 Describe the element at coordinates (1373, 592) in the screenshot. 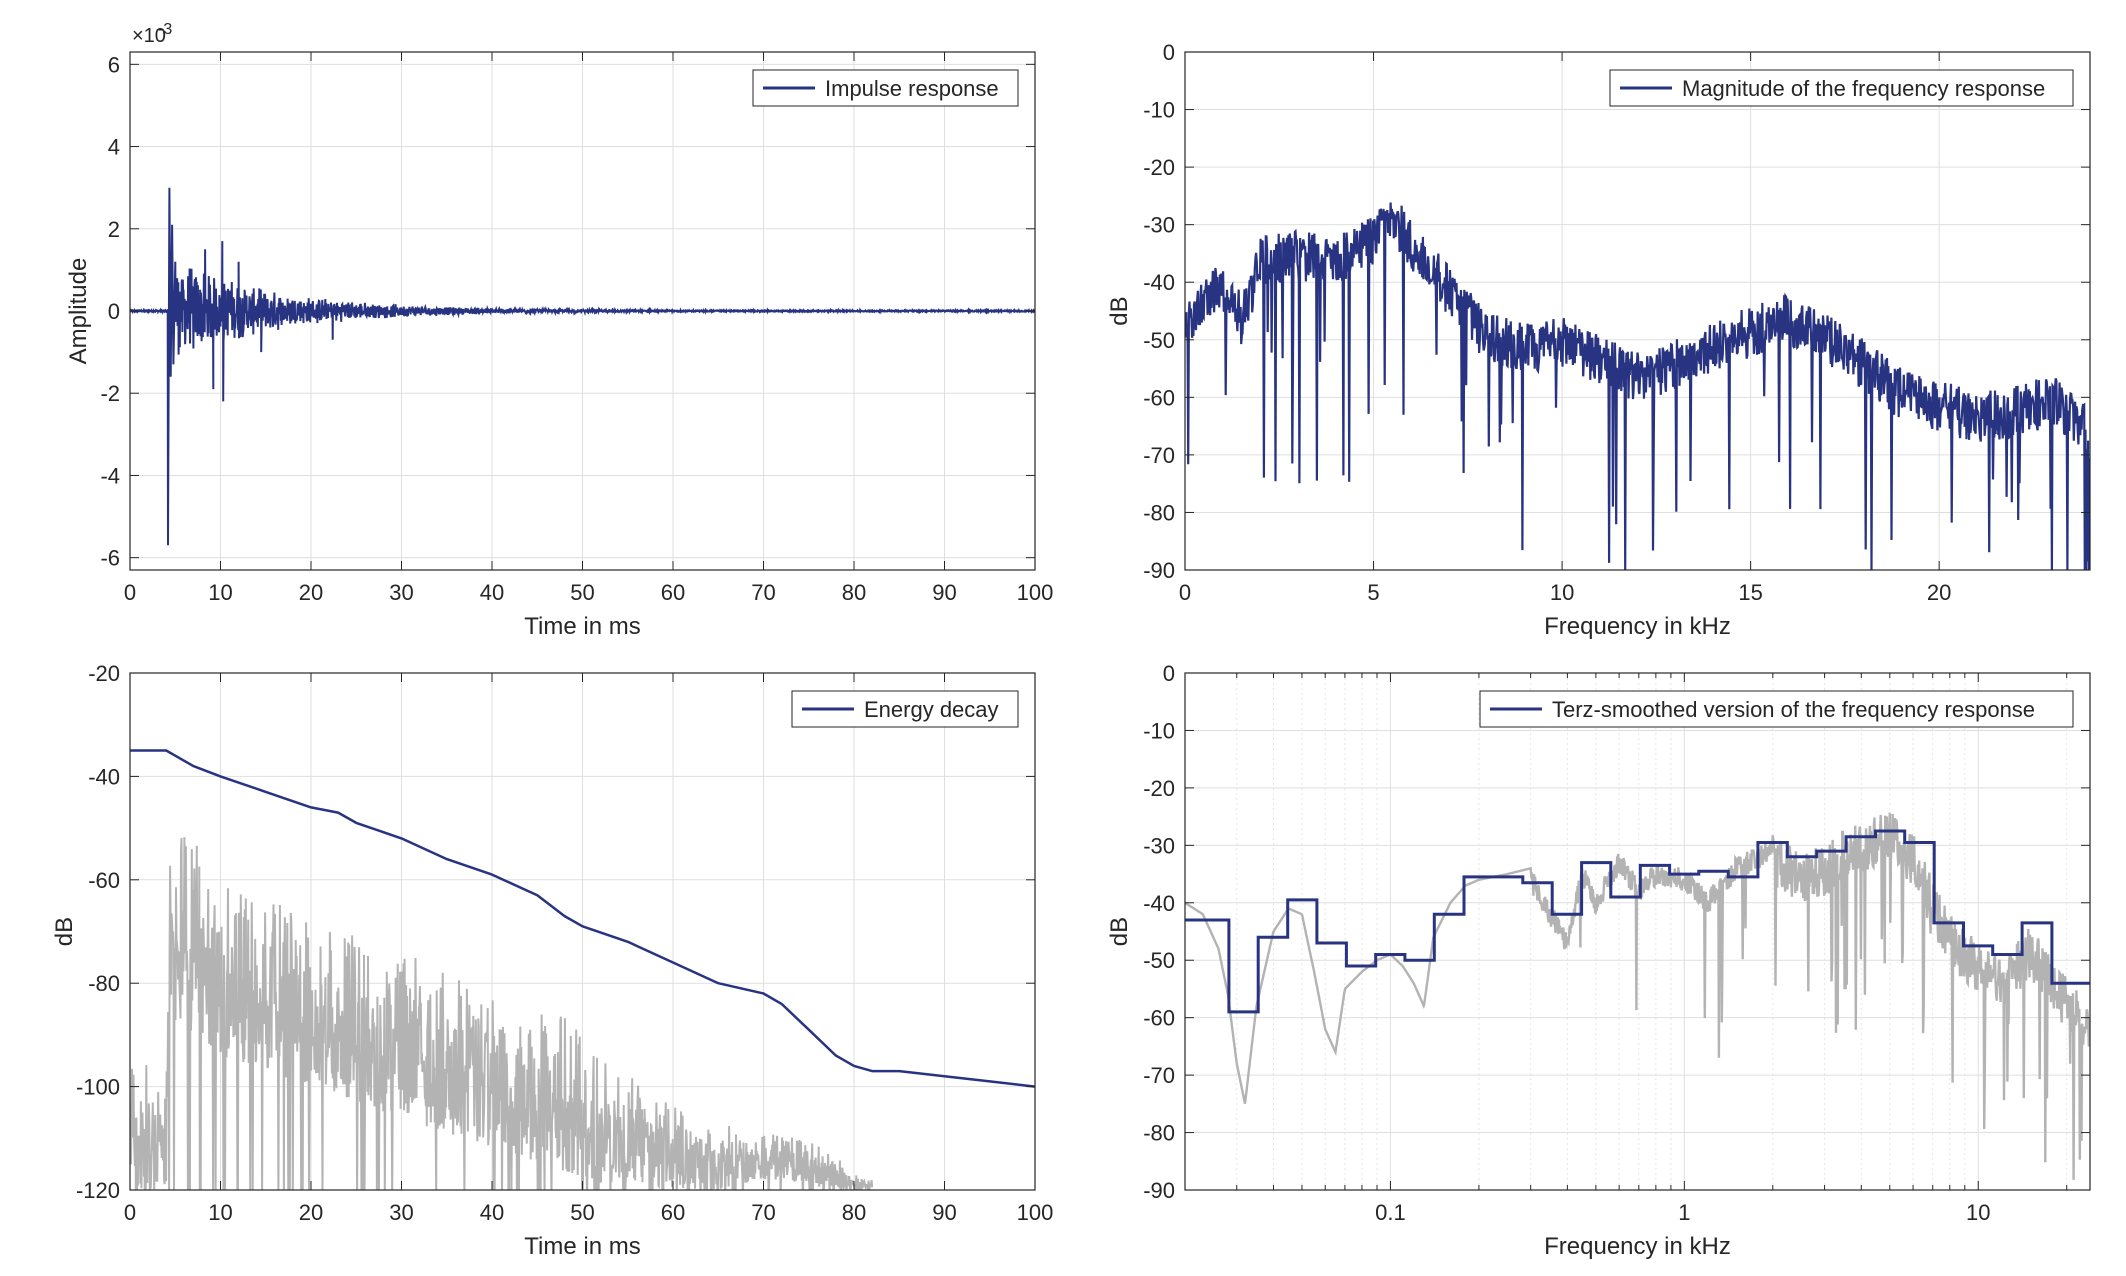

I see `magnitude-x-tick-label: 5` at that location.